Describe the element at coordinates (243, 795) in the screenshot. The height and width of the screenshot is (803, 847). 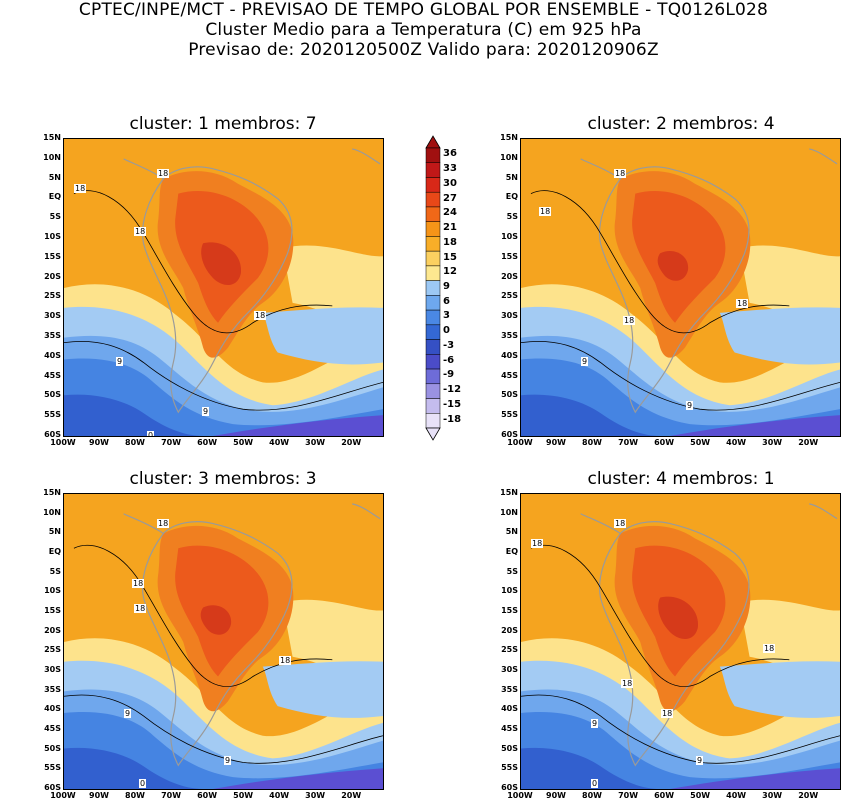
I see `longitude-tick-label: 50W` at that location.